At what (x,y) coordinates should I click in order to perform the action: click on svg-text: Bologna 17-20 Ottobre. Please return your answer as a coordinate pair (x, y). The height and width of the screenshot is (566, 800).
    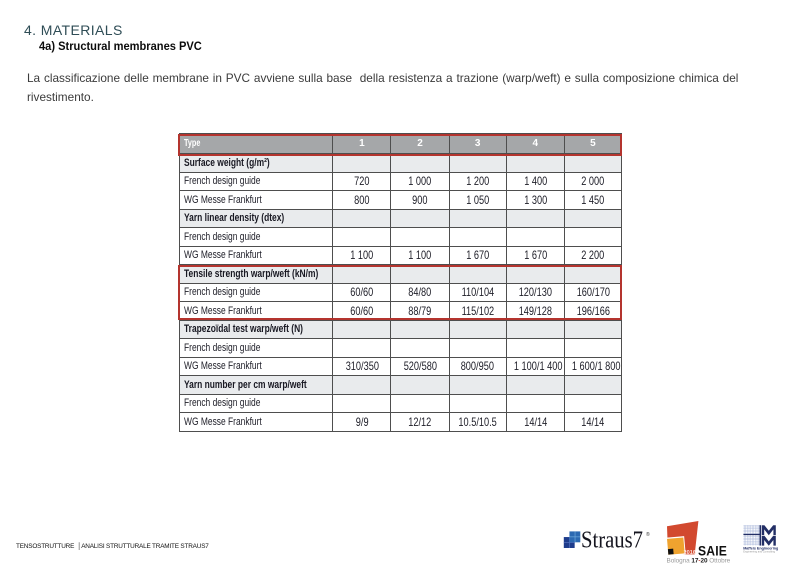
    Looking at the image, I should click on (699, 560).